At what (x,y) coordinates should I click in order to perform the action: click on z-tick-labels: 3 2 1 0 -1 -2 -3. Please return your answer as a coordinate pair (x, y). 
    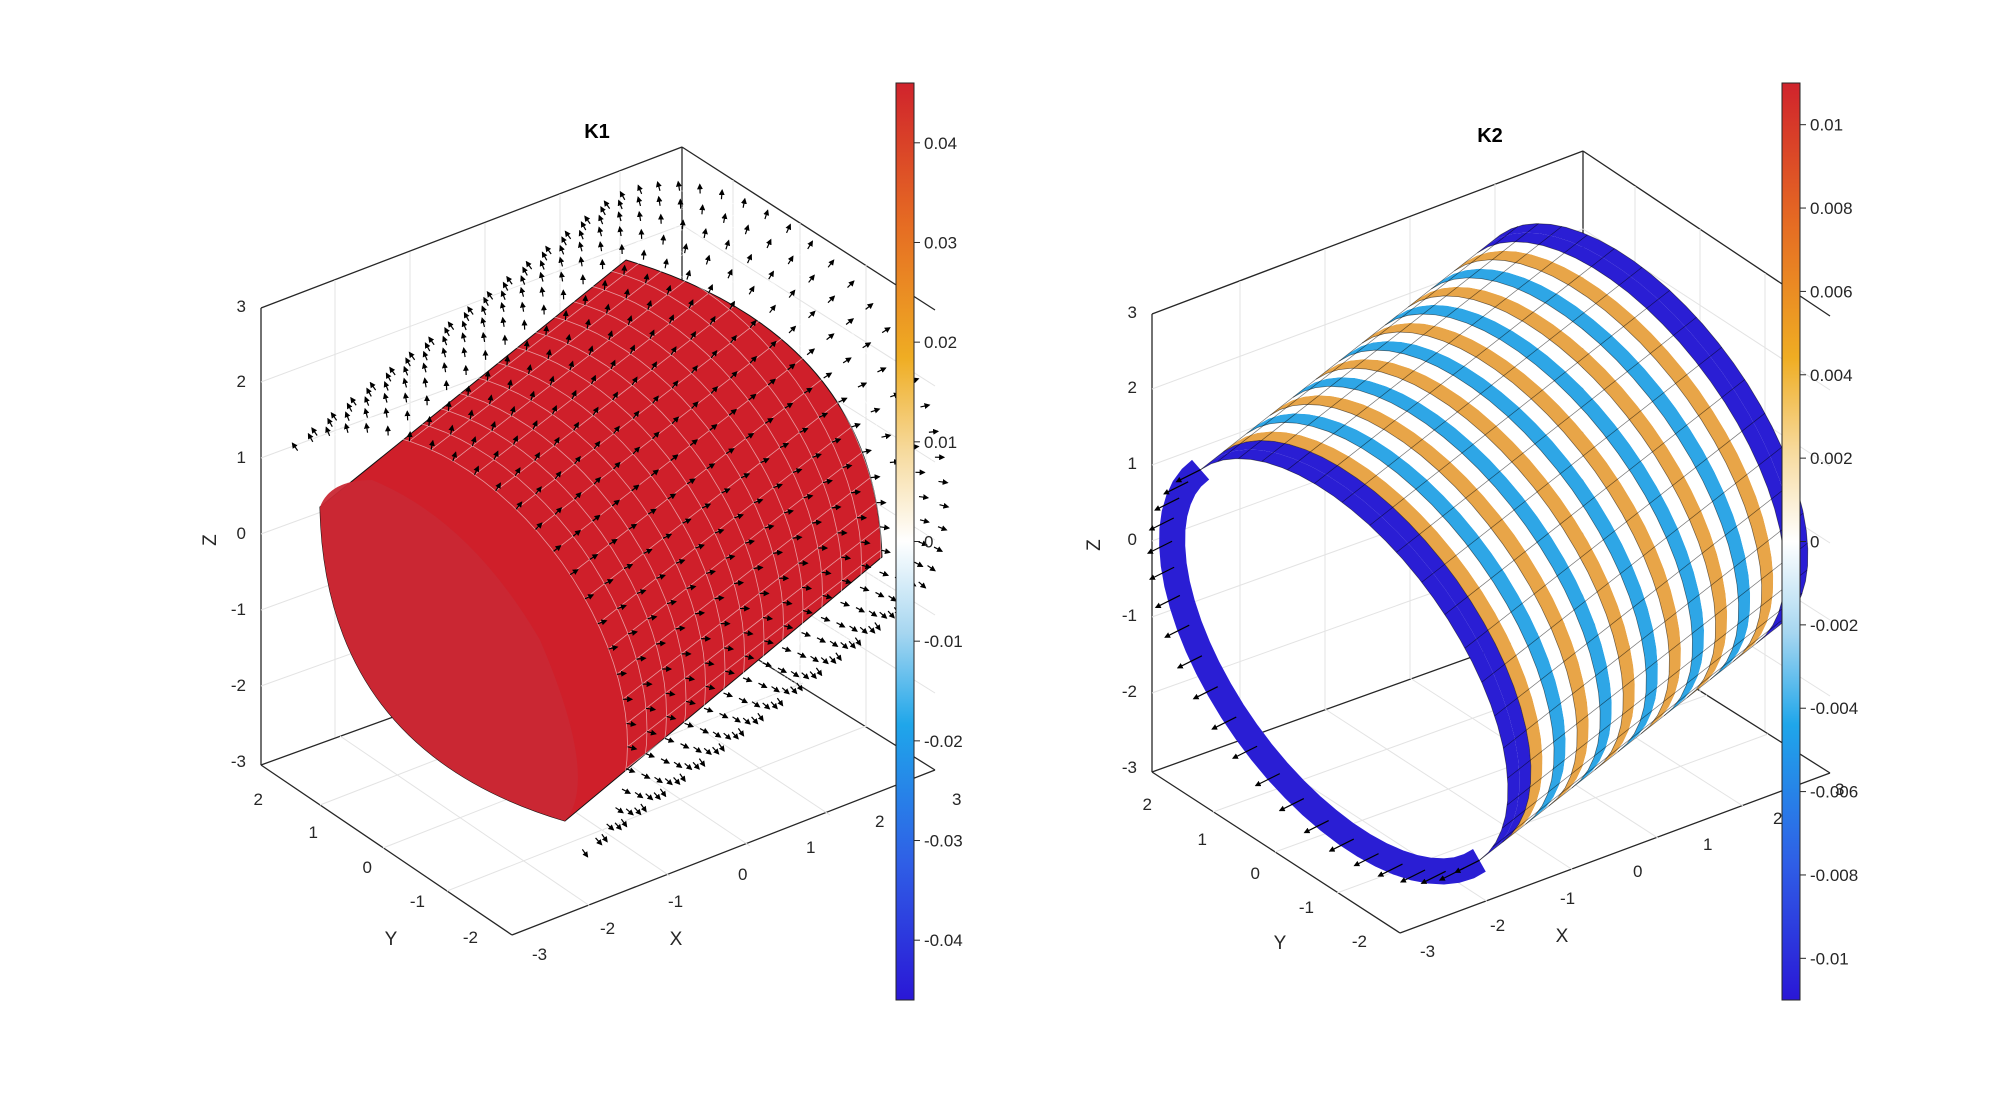
    Looking at the image, I should click on (238, 534).